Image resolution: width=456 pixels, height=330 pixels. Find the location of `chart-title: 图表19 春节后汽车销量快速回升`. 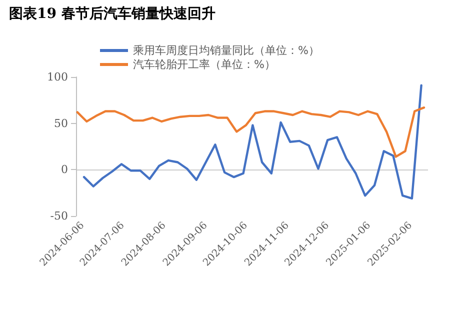

chart-title: 图表19 春节后汽车销量快速回升 is located at coordinates (112, 13).